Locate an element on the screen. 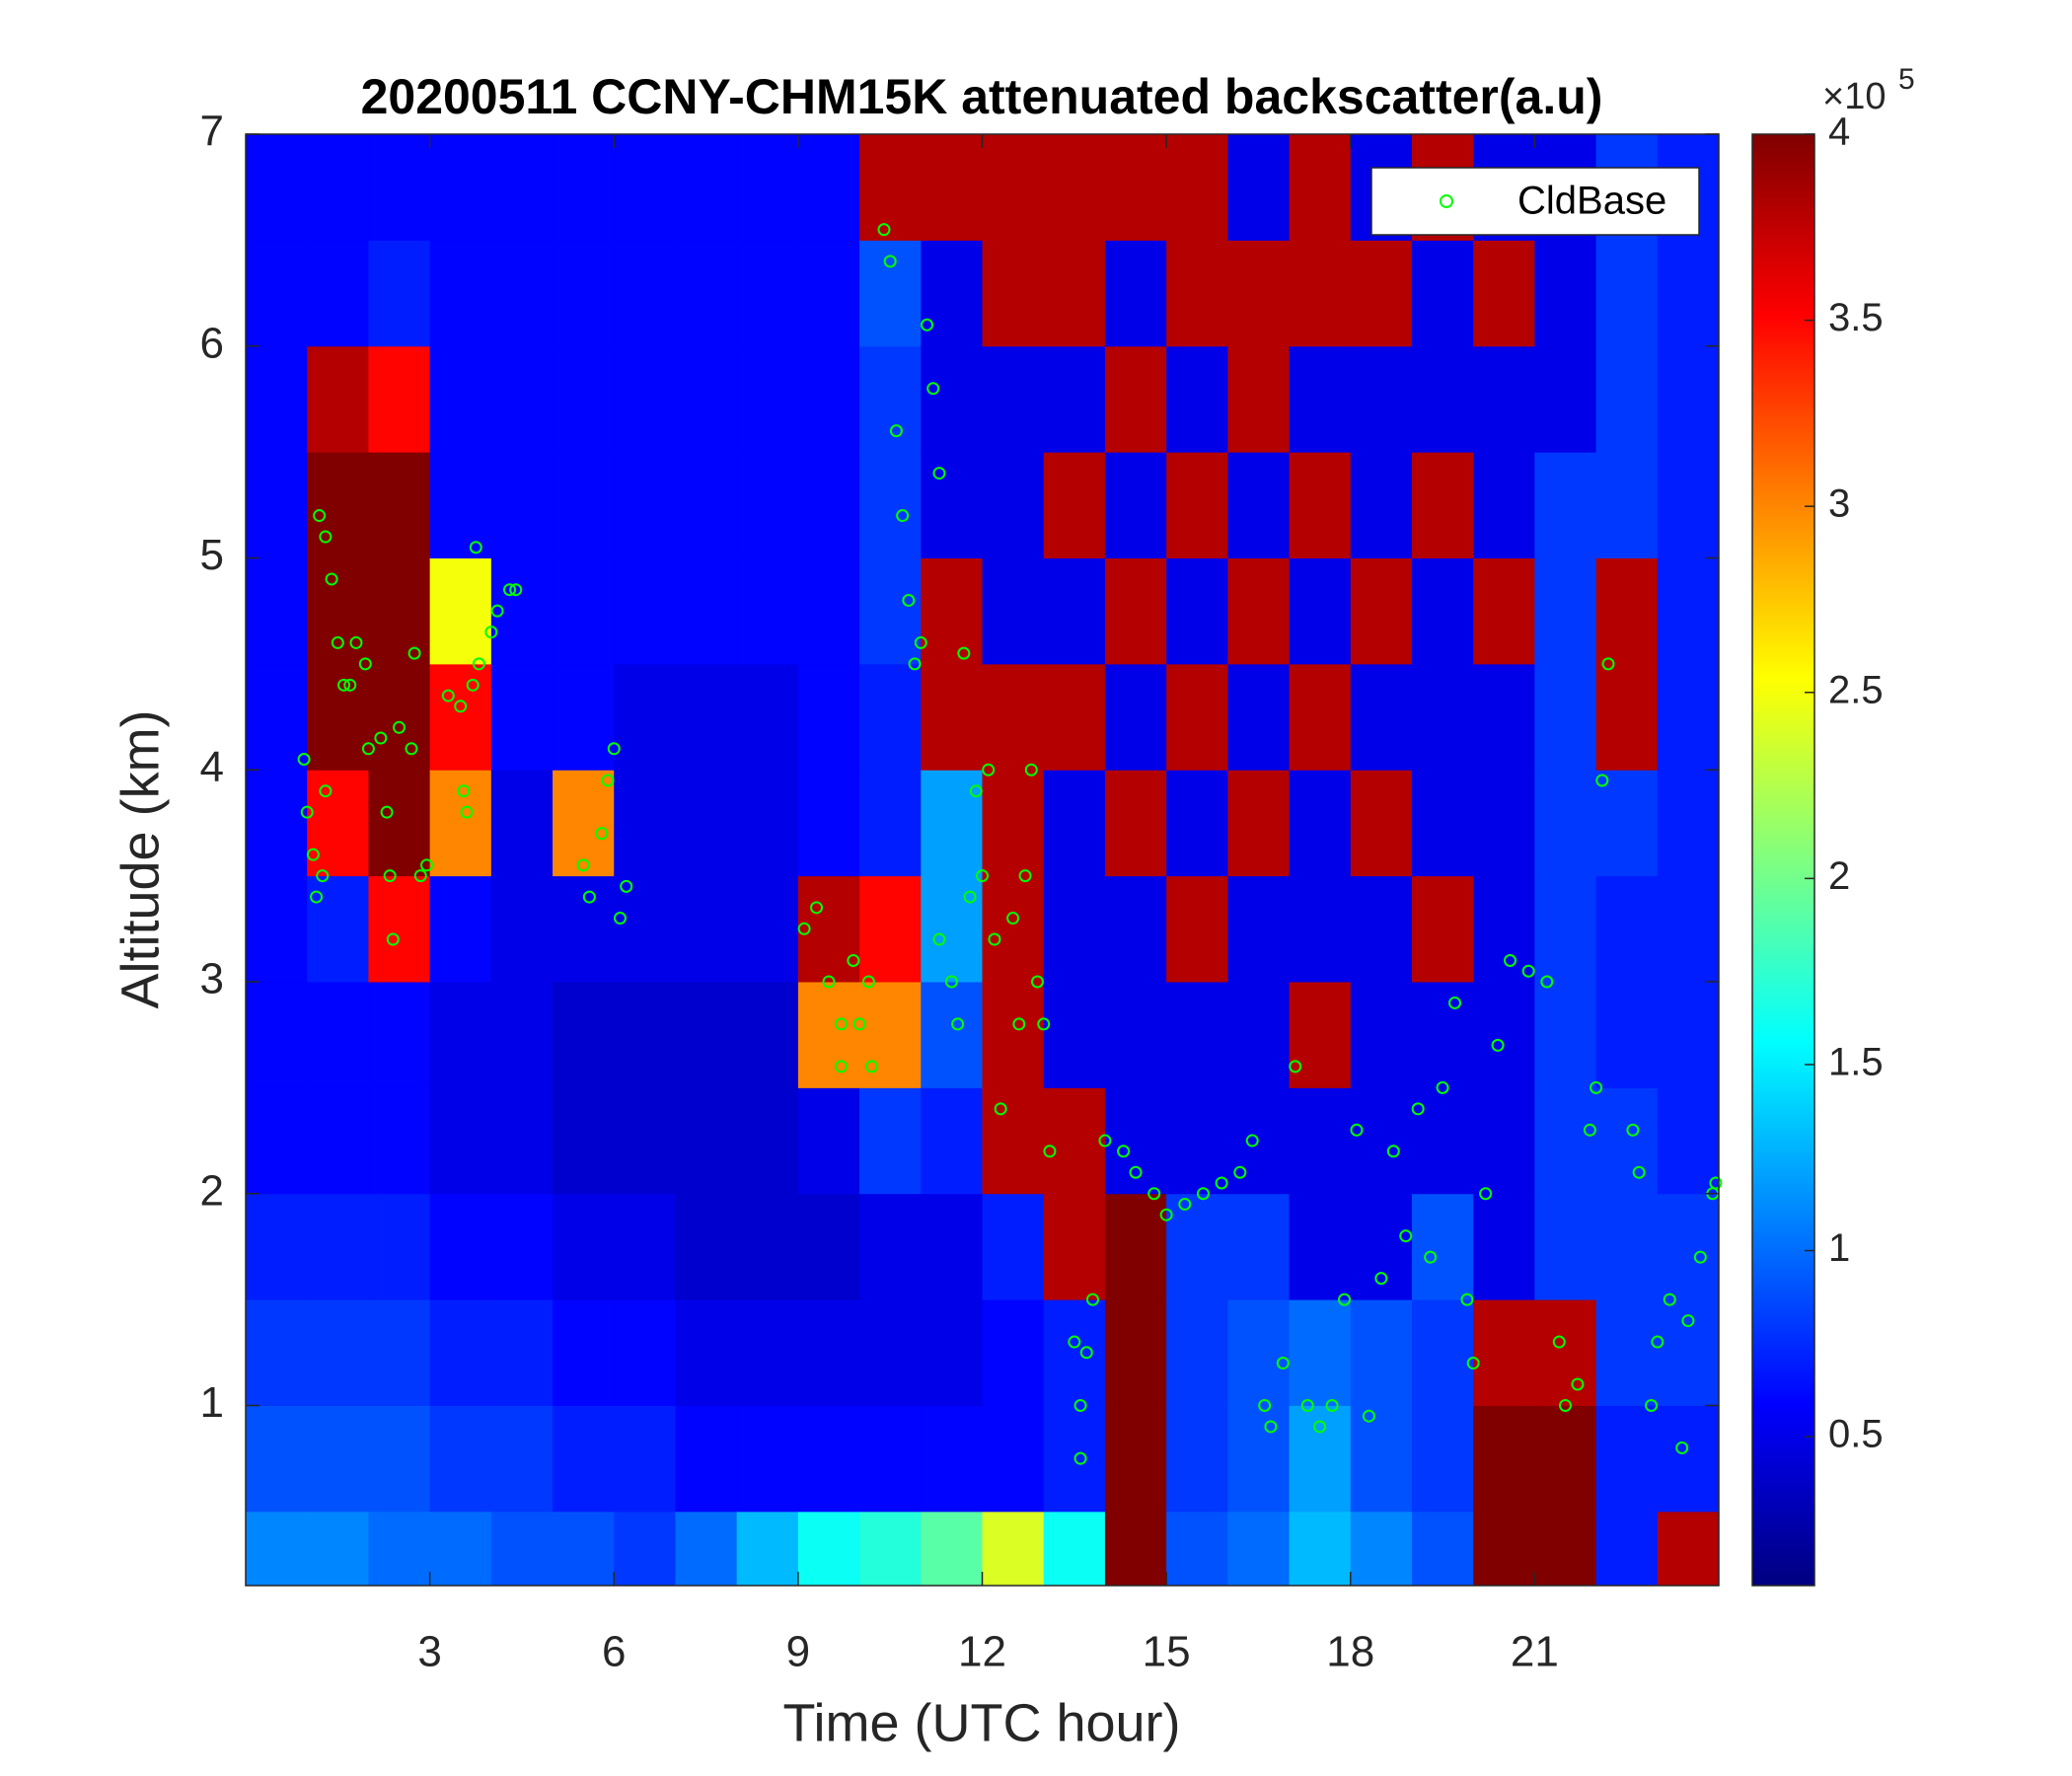  x-tick-label: 21 is located at coordinates (1535, 1652).